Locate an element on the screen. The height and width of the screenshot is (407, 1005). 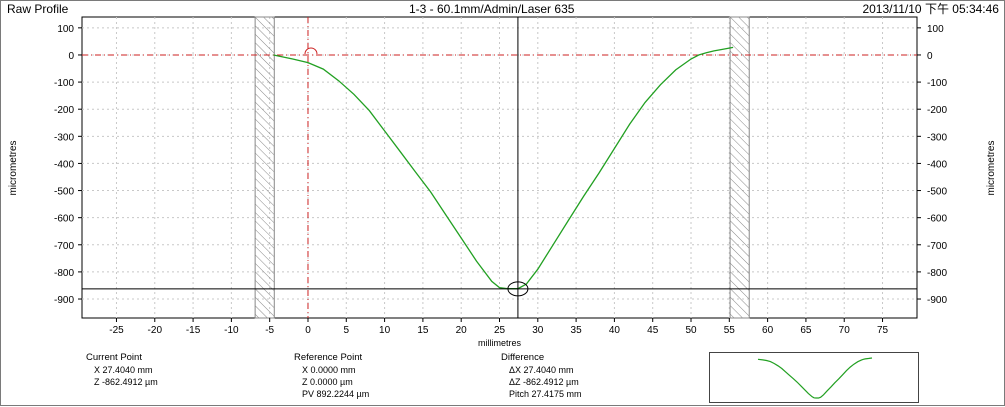
x-tick-label: 25 is located at coordinates (500, 330).